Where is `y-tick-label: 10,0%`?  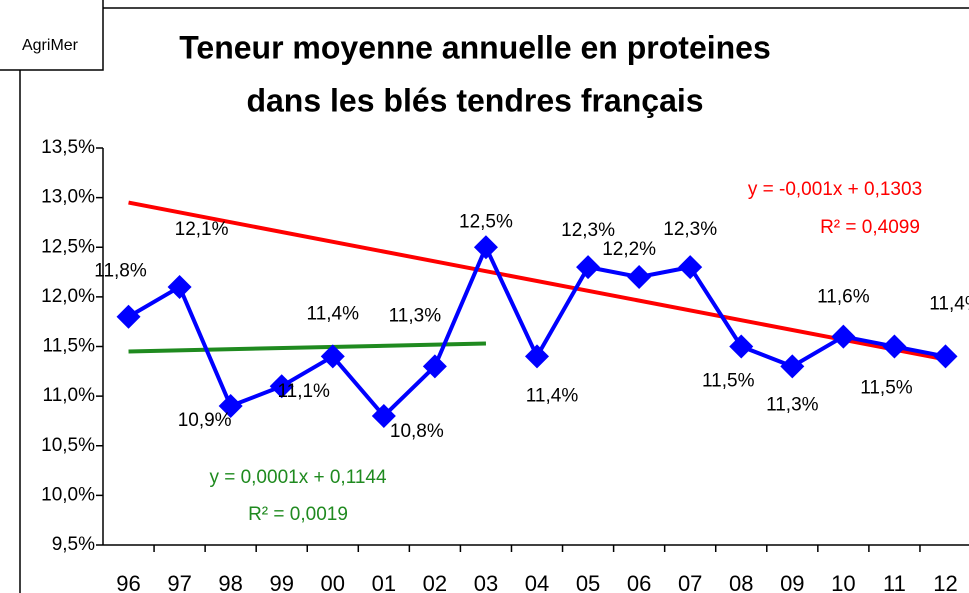
y-tick-label: 10,0% is located at coordinates (68, 494).